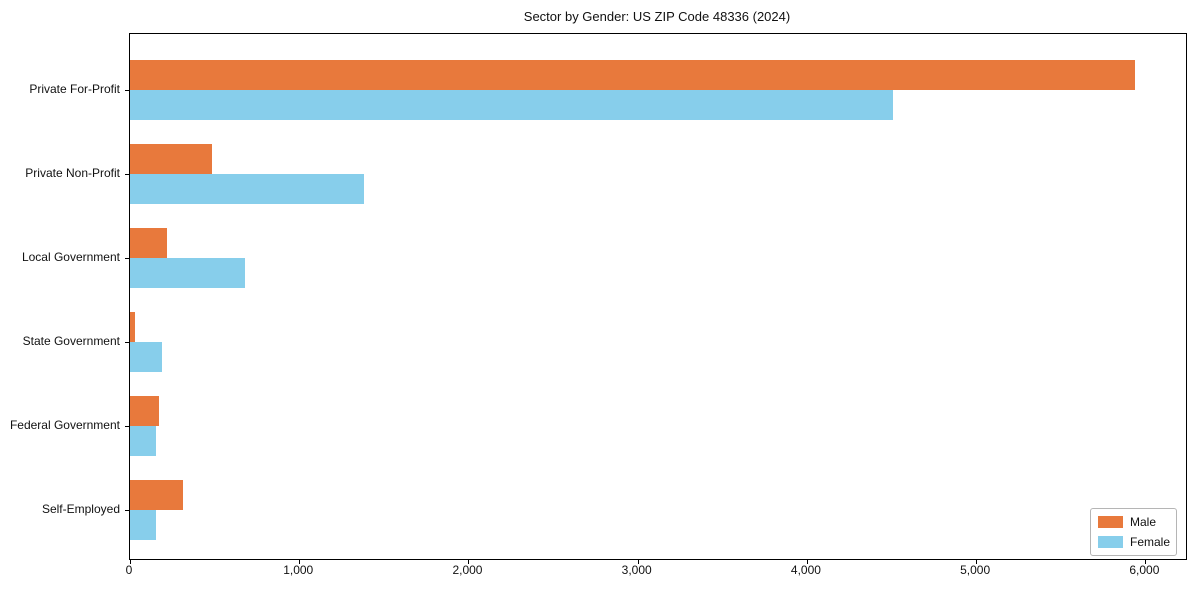  Describe the element at coordinates (633, 75) in the screenshot. I see `bar-male-private-for-profit` at that location.